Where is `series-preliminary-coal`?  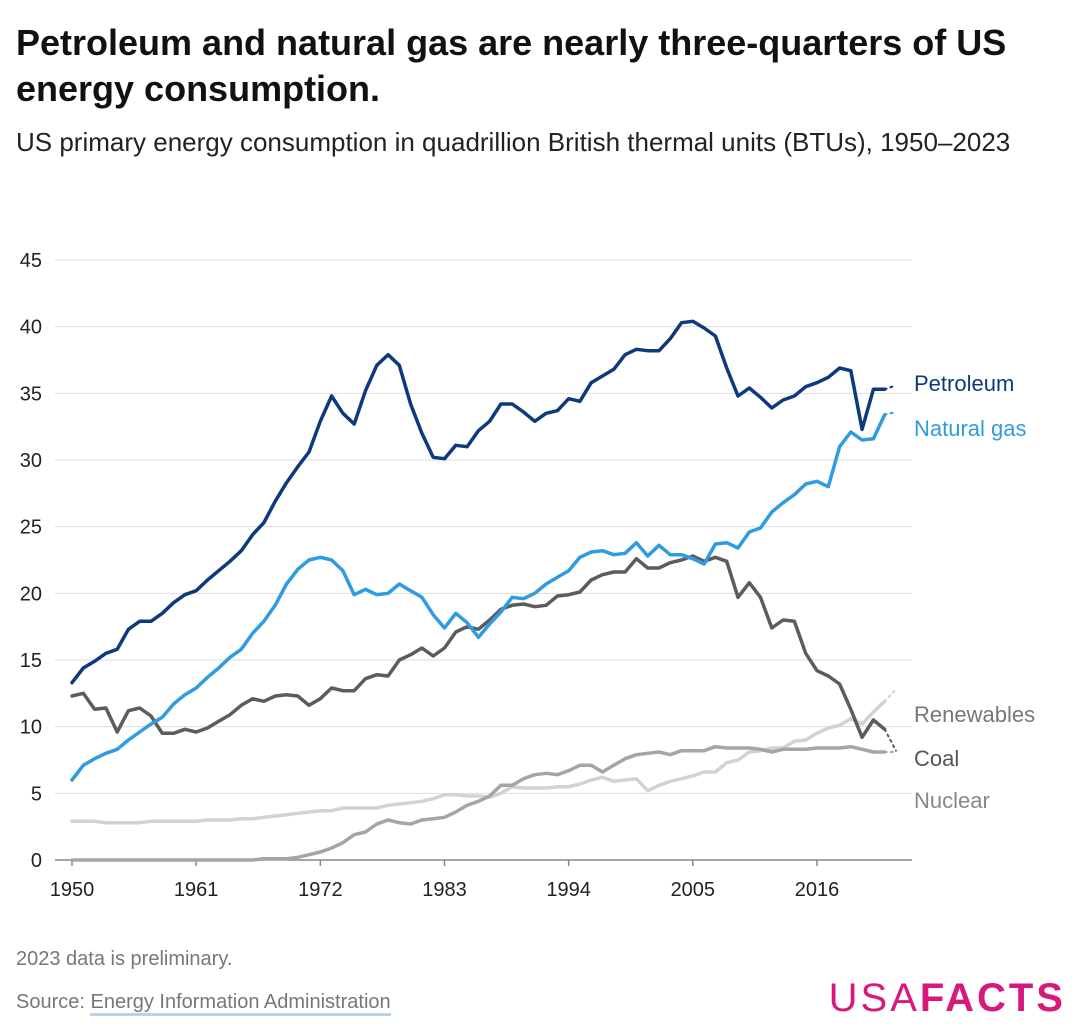 series-preliminary-coal is located at coordinates (890, 740).